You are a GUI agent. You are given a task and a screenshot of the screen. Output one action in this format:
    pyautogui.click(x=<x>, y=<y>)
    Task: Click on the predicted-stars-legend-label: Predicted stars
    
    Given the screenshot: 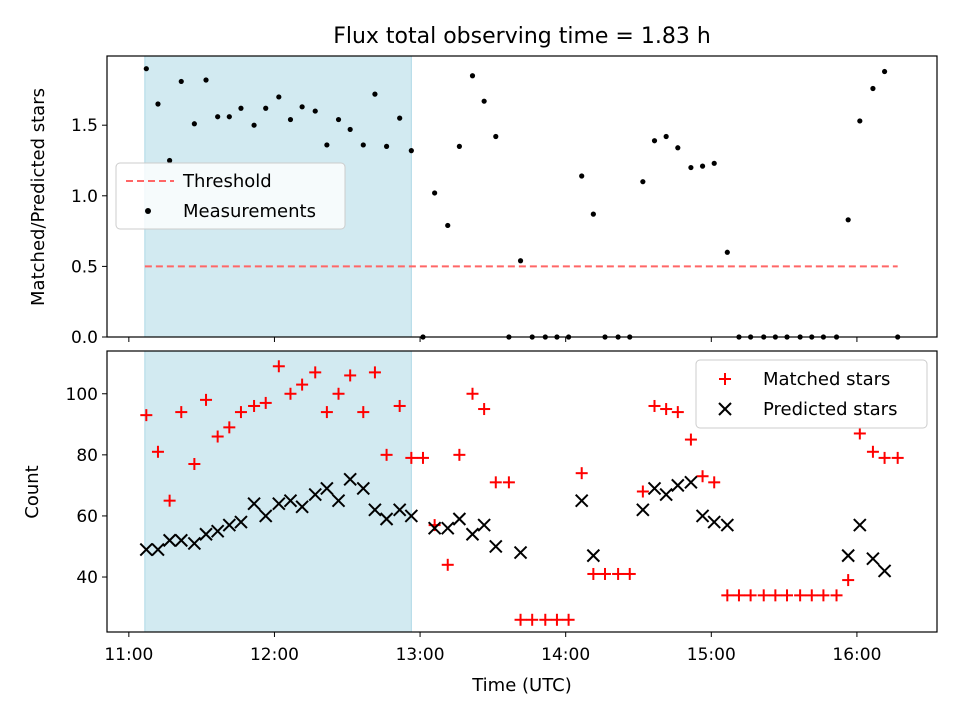 What is the action you would take?
    pyautogui.click(x=830, y=409)
    